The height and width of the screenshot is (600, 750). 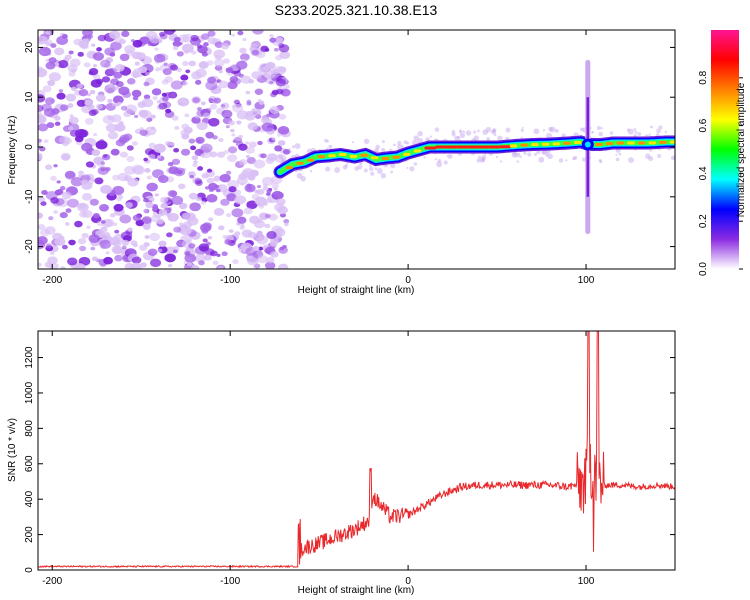 What do you see at coordinates (29, 97) in the screenshot?
I see `y-tick-label: 10` at bounding box center [29, 97].